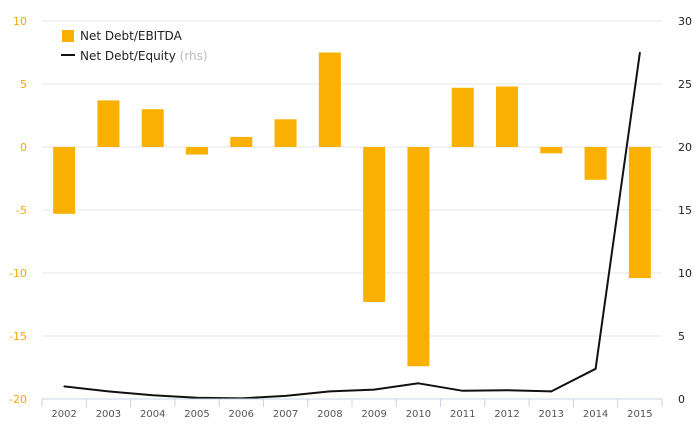 The width and height of the screenshot is (700, 433). I want to click on bar-2010, so click(418, 257).